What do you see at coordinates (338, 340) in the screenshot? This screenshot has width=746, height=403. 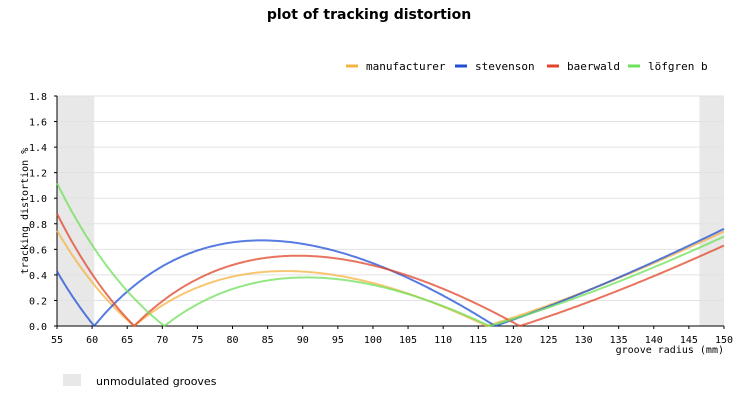 I see `x-tick-label: 95` at bounding box center [338, 340].